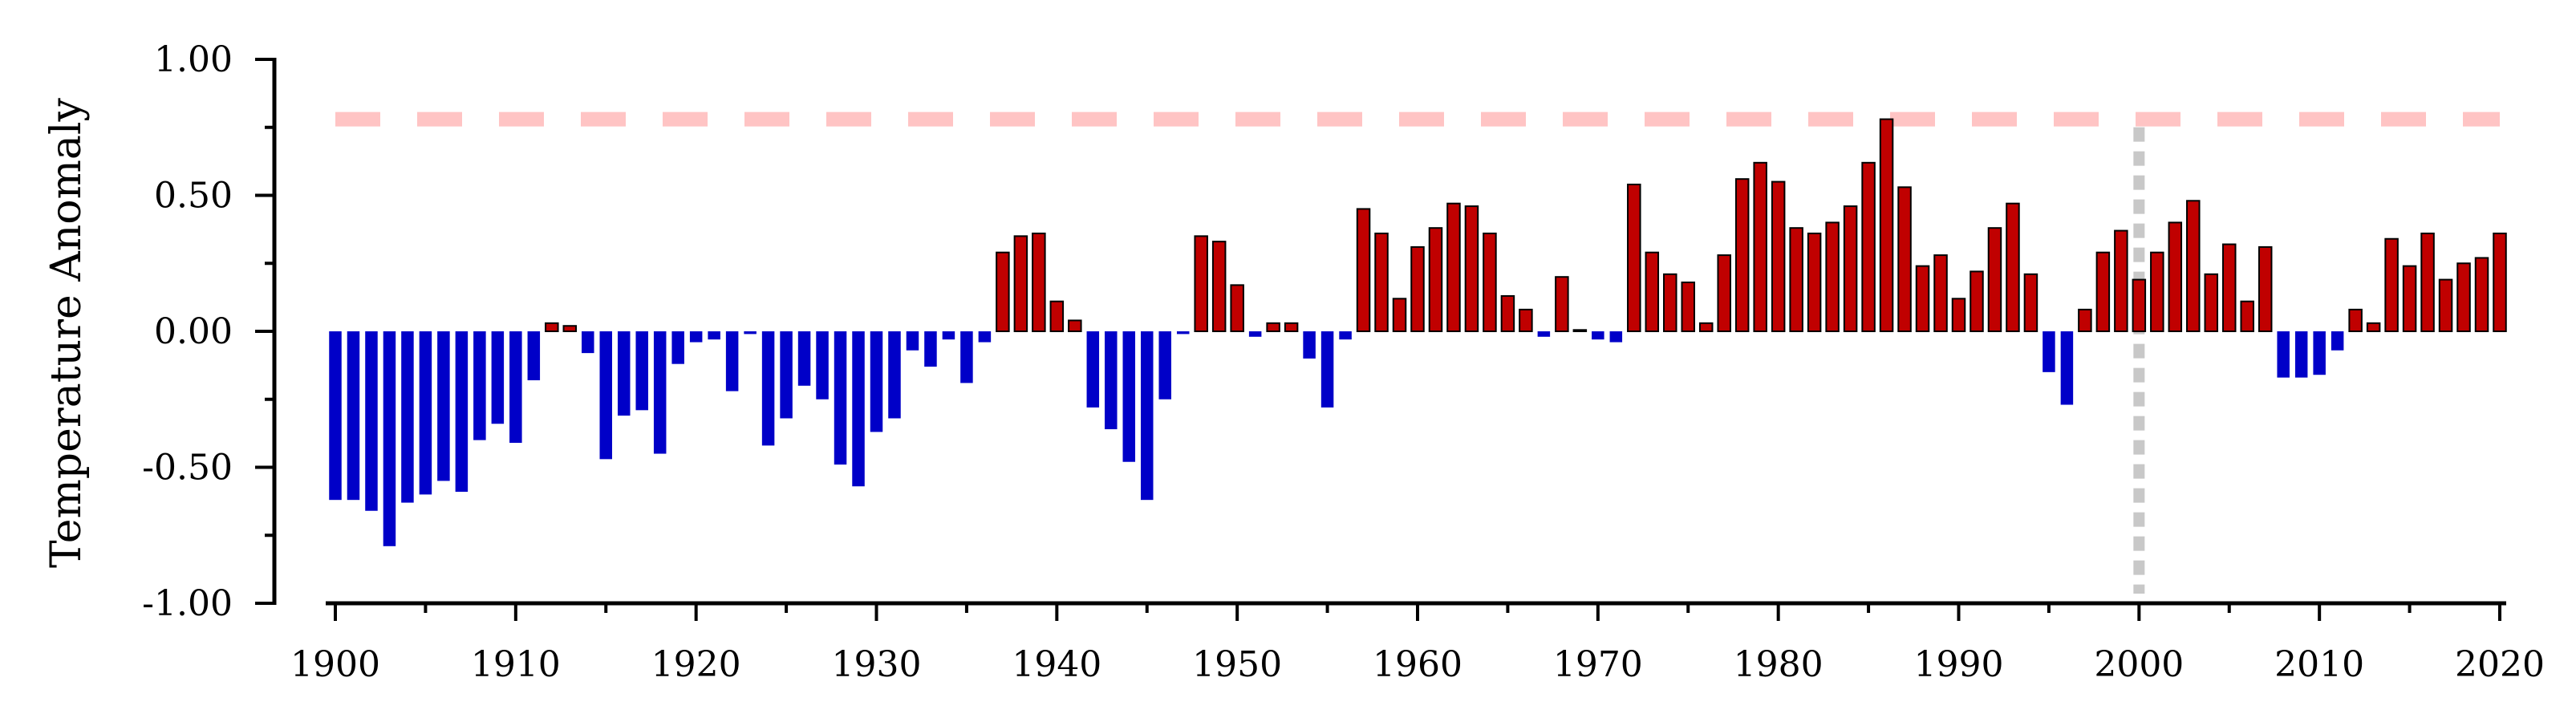  I want to click on bar-1948, so click(1201, 284).